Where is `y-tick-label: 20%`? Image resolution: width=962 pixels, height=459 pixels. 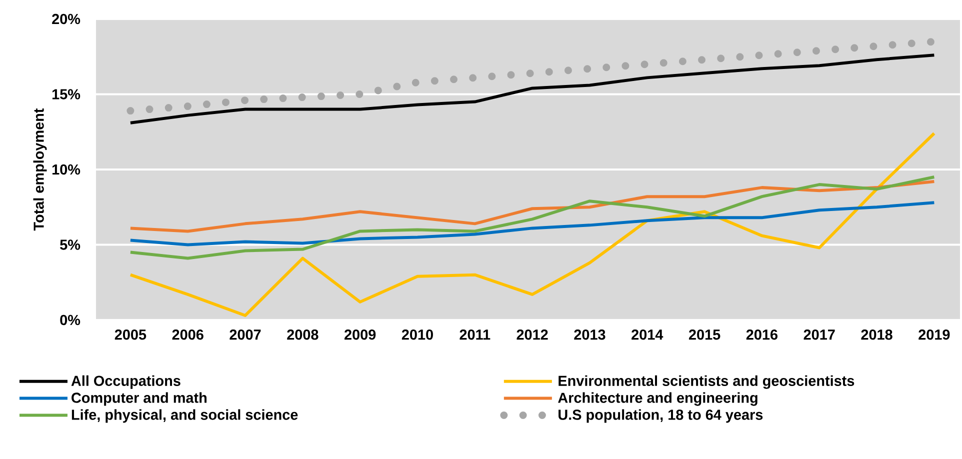 y-tick-label: 20% is located at coordinates (66, 19).